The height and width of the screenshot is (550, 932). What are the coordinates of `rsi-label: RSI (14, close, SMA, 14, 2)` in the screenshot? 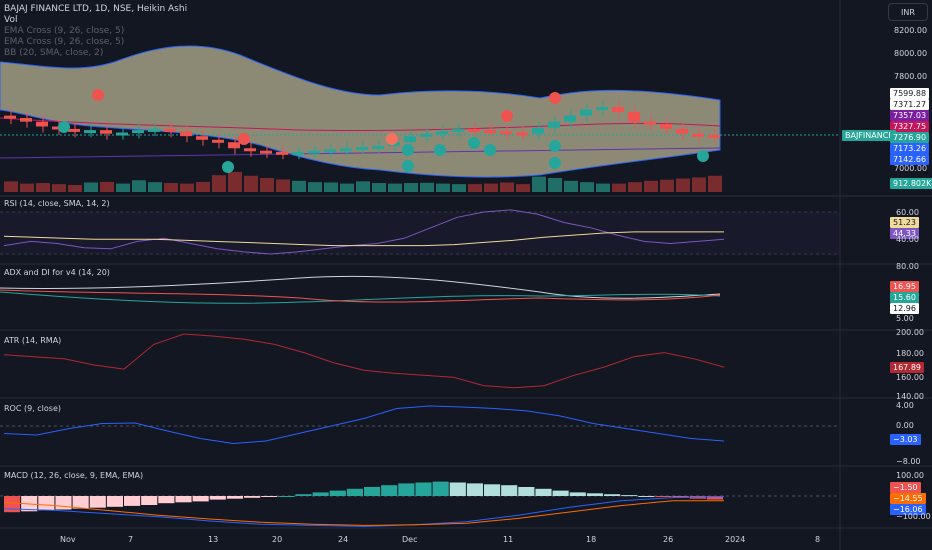 It's located at (57, 203).